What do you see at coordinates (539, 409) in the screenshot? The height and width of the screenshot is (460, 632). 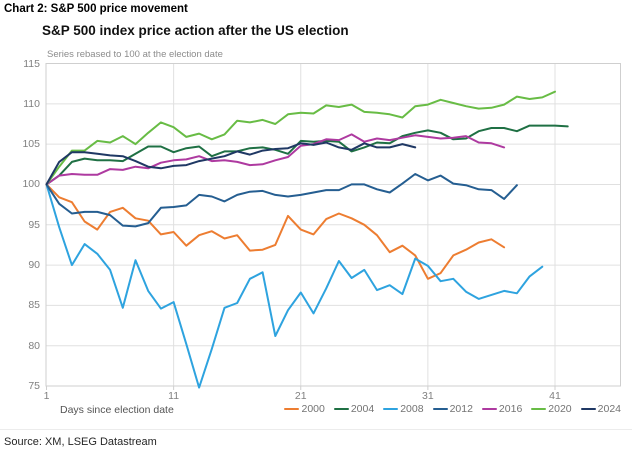 I see `legend-swatch-2020` at bounding box center [539, 409].